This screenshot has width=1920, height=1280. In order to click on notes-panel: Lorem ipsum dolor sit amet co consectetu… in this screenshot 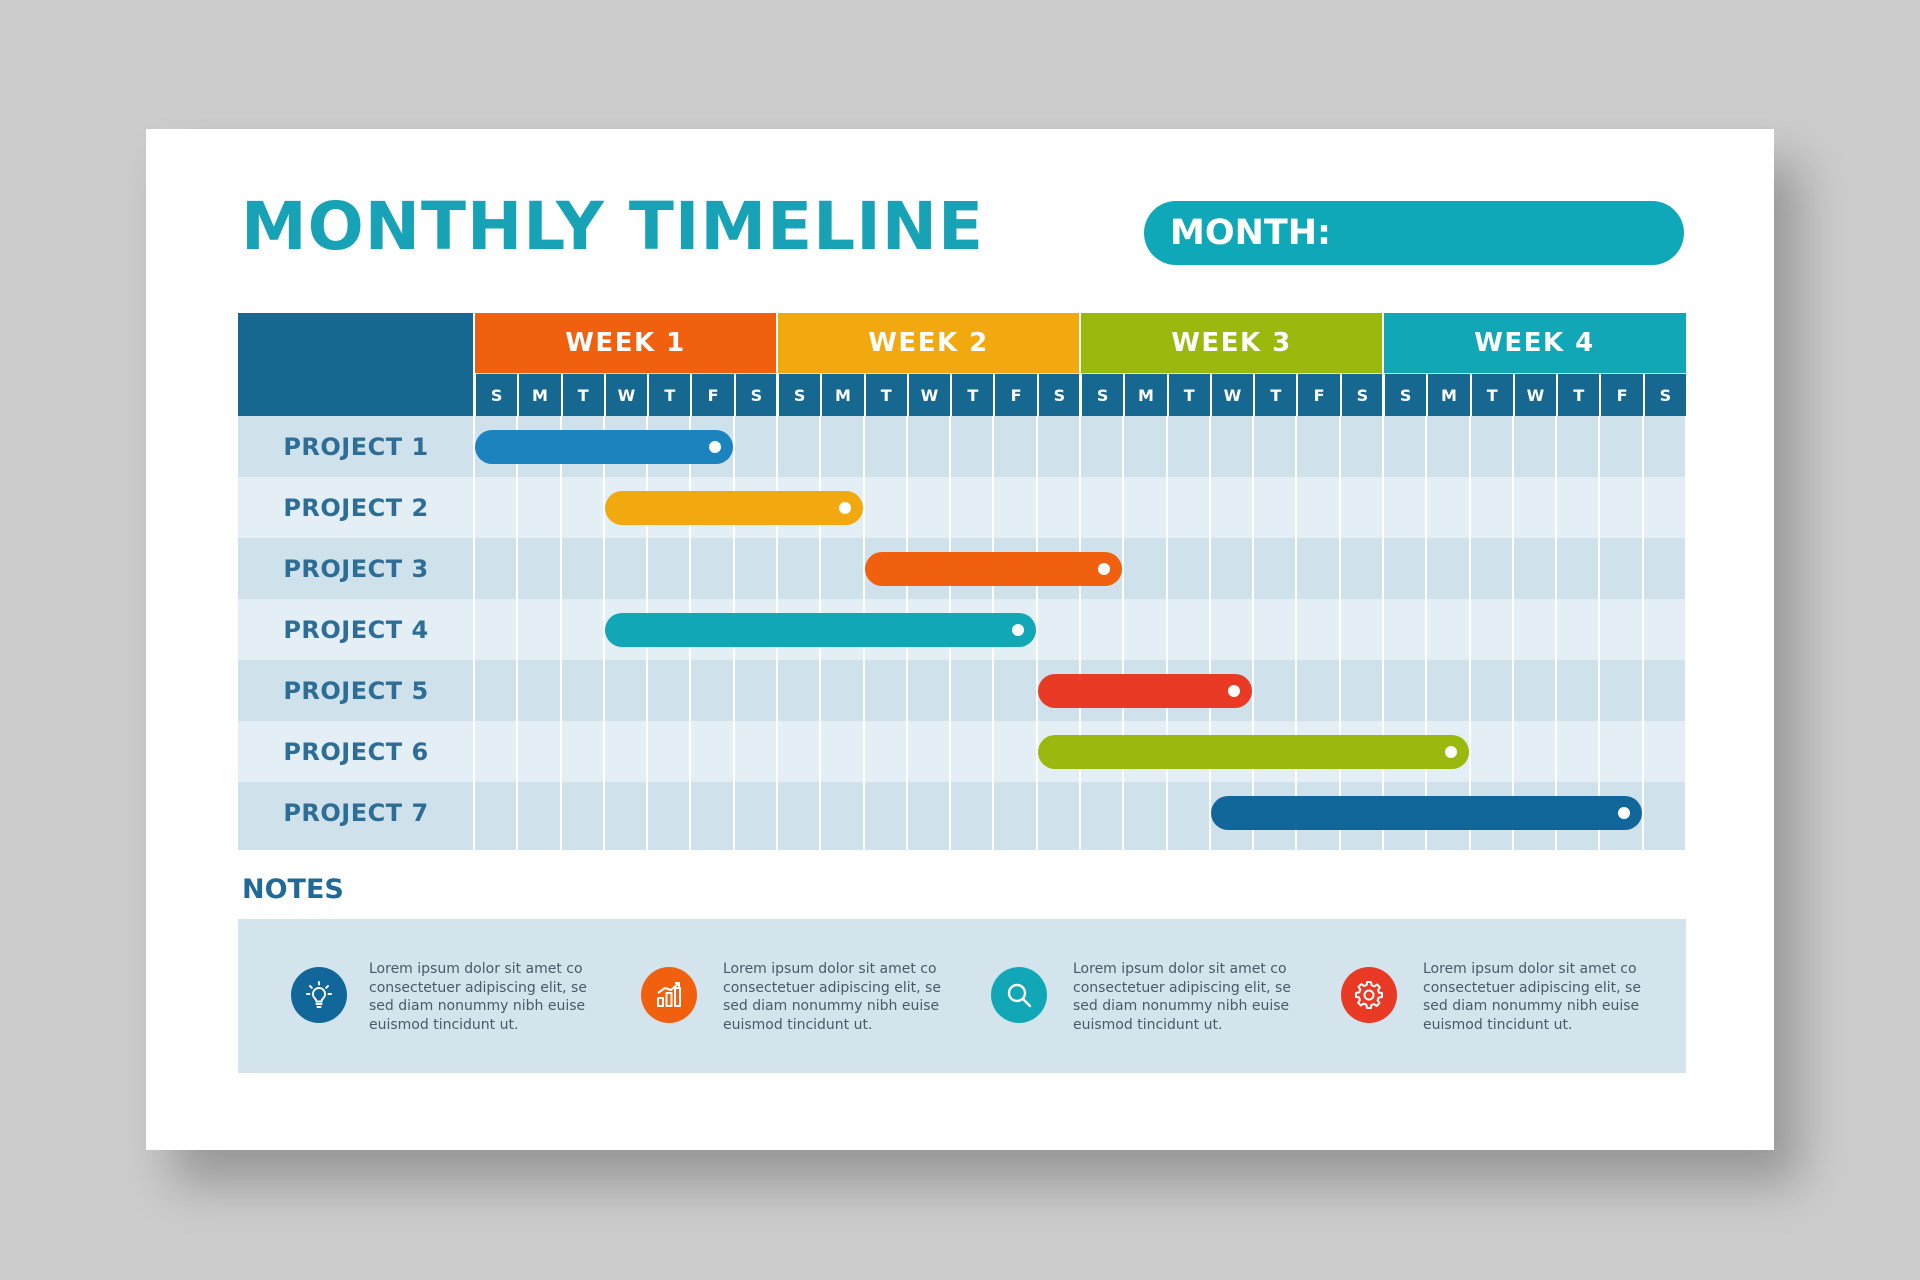, I will do `click(962, 996)`.